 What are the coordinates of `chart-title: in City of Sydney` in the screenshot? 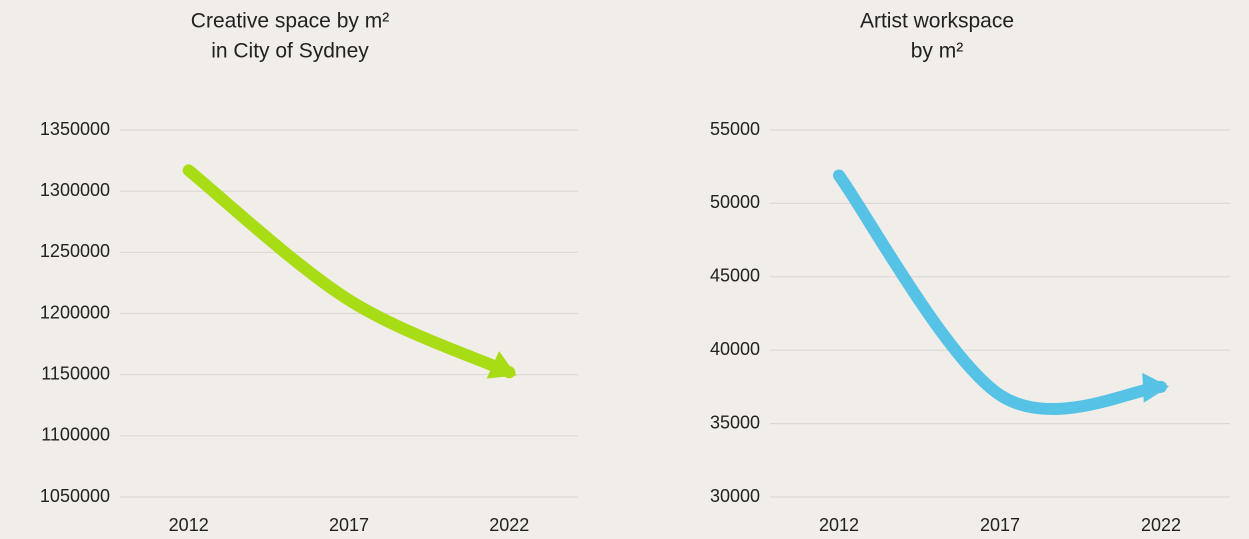 It's located at (290, 51).